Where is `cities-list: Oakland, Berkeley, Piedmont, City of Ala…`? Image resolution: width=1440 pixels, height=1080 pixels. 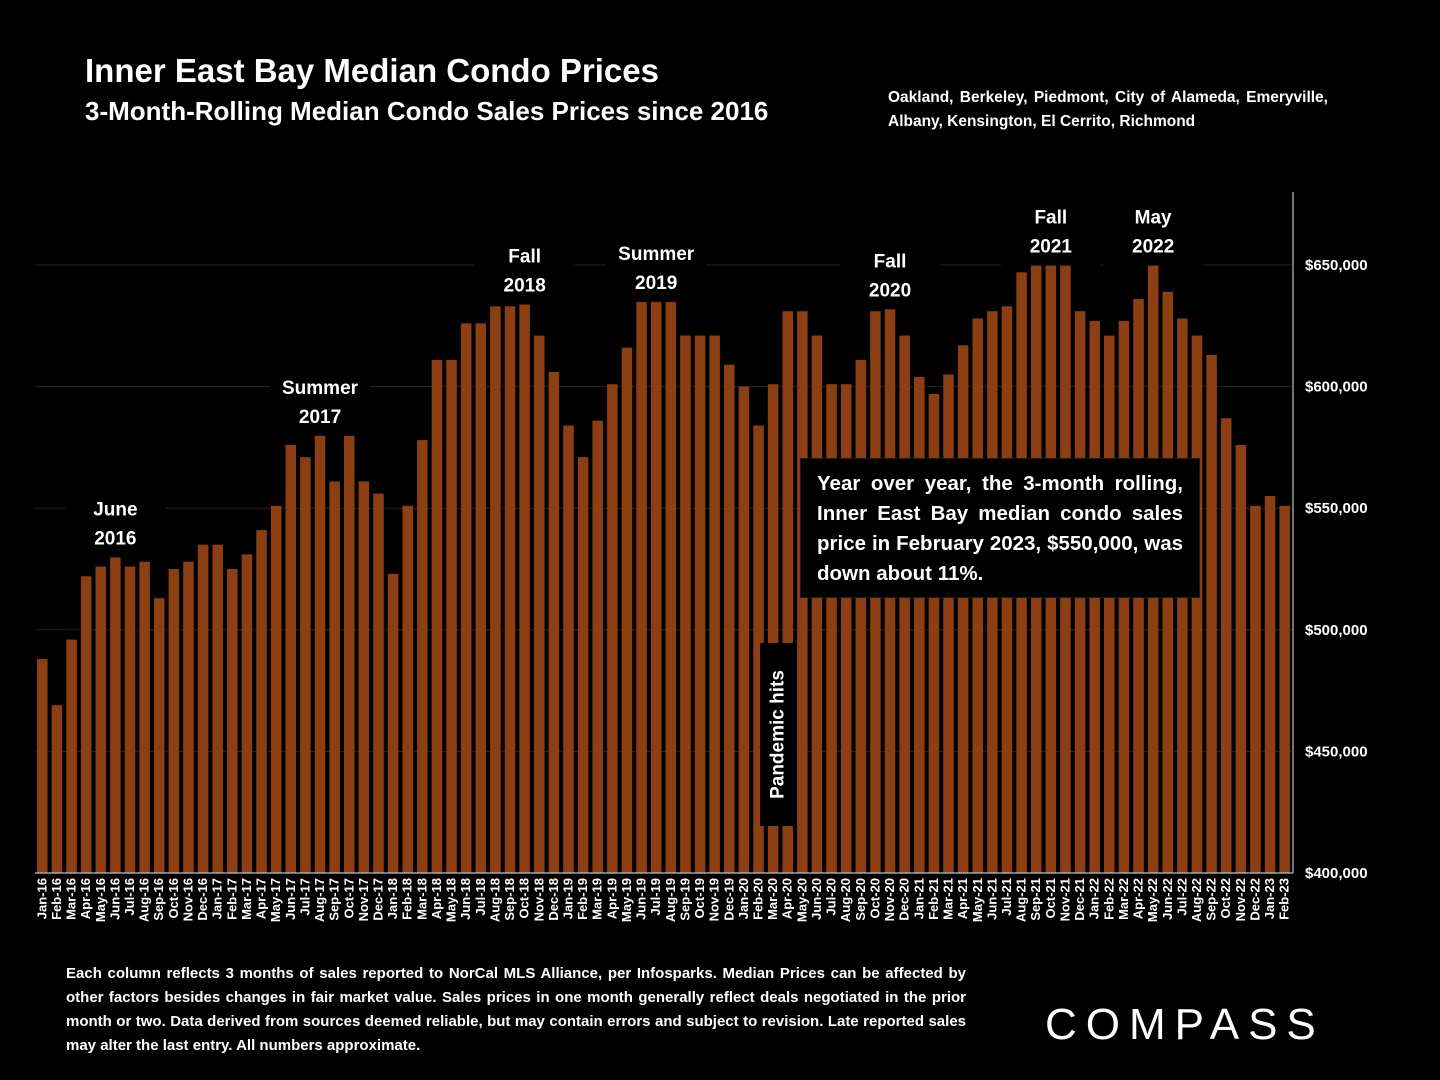 cities-list: Oakland, Berkeley, Piedmont, City of Ala… is located at coordinates (1108, 109).